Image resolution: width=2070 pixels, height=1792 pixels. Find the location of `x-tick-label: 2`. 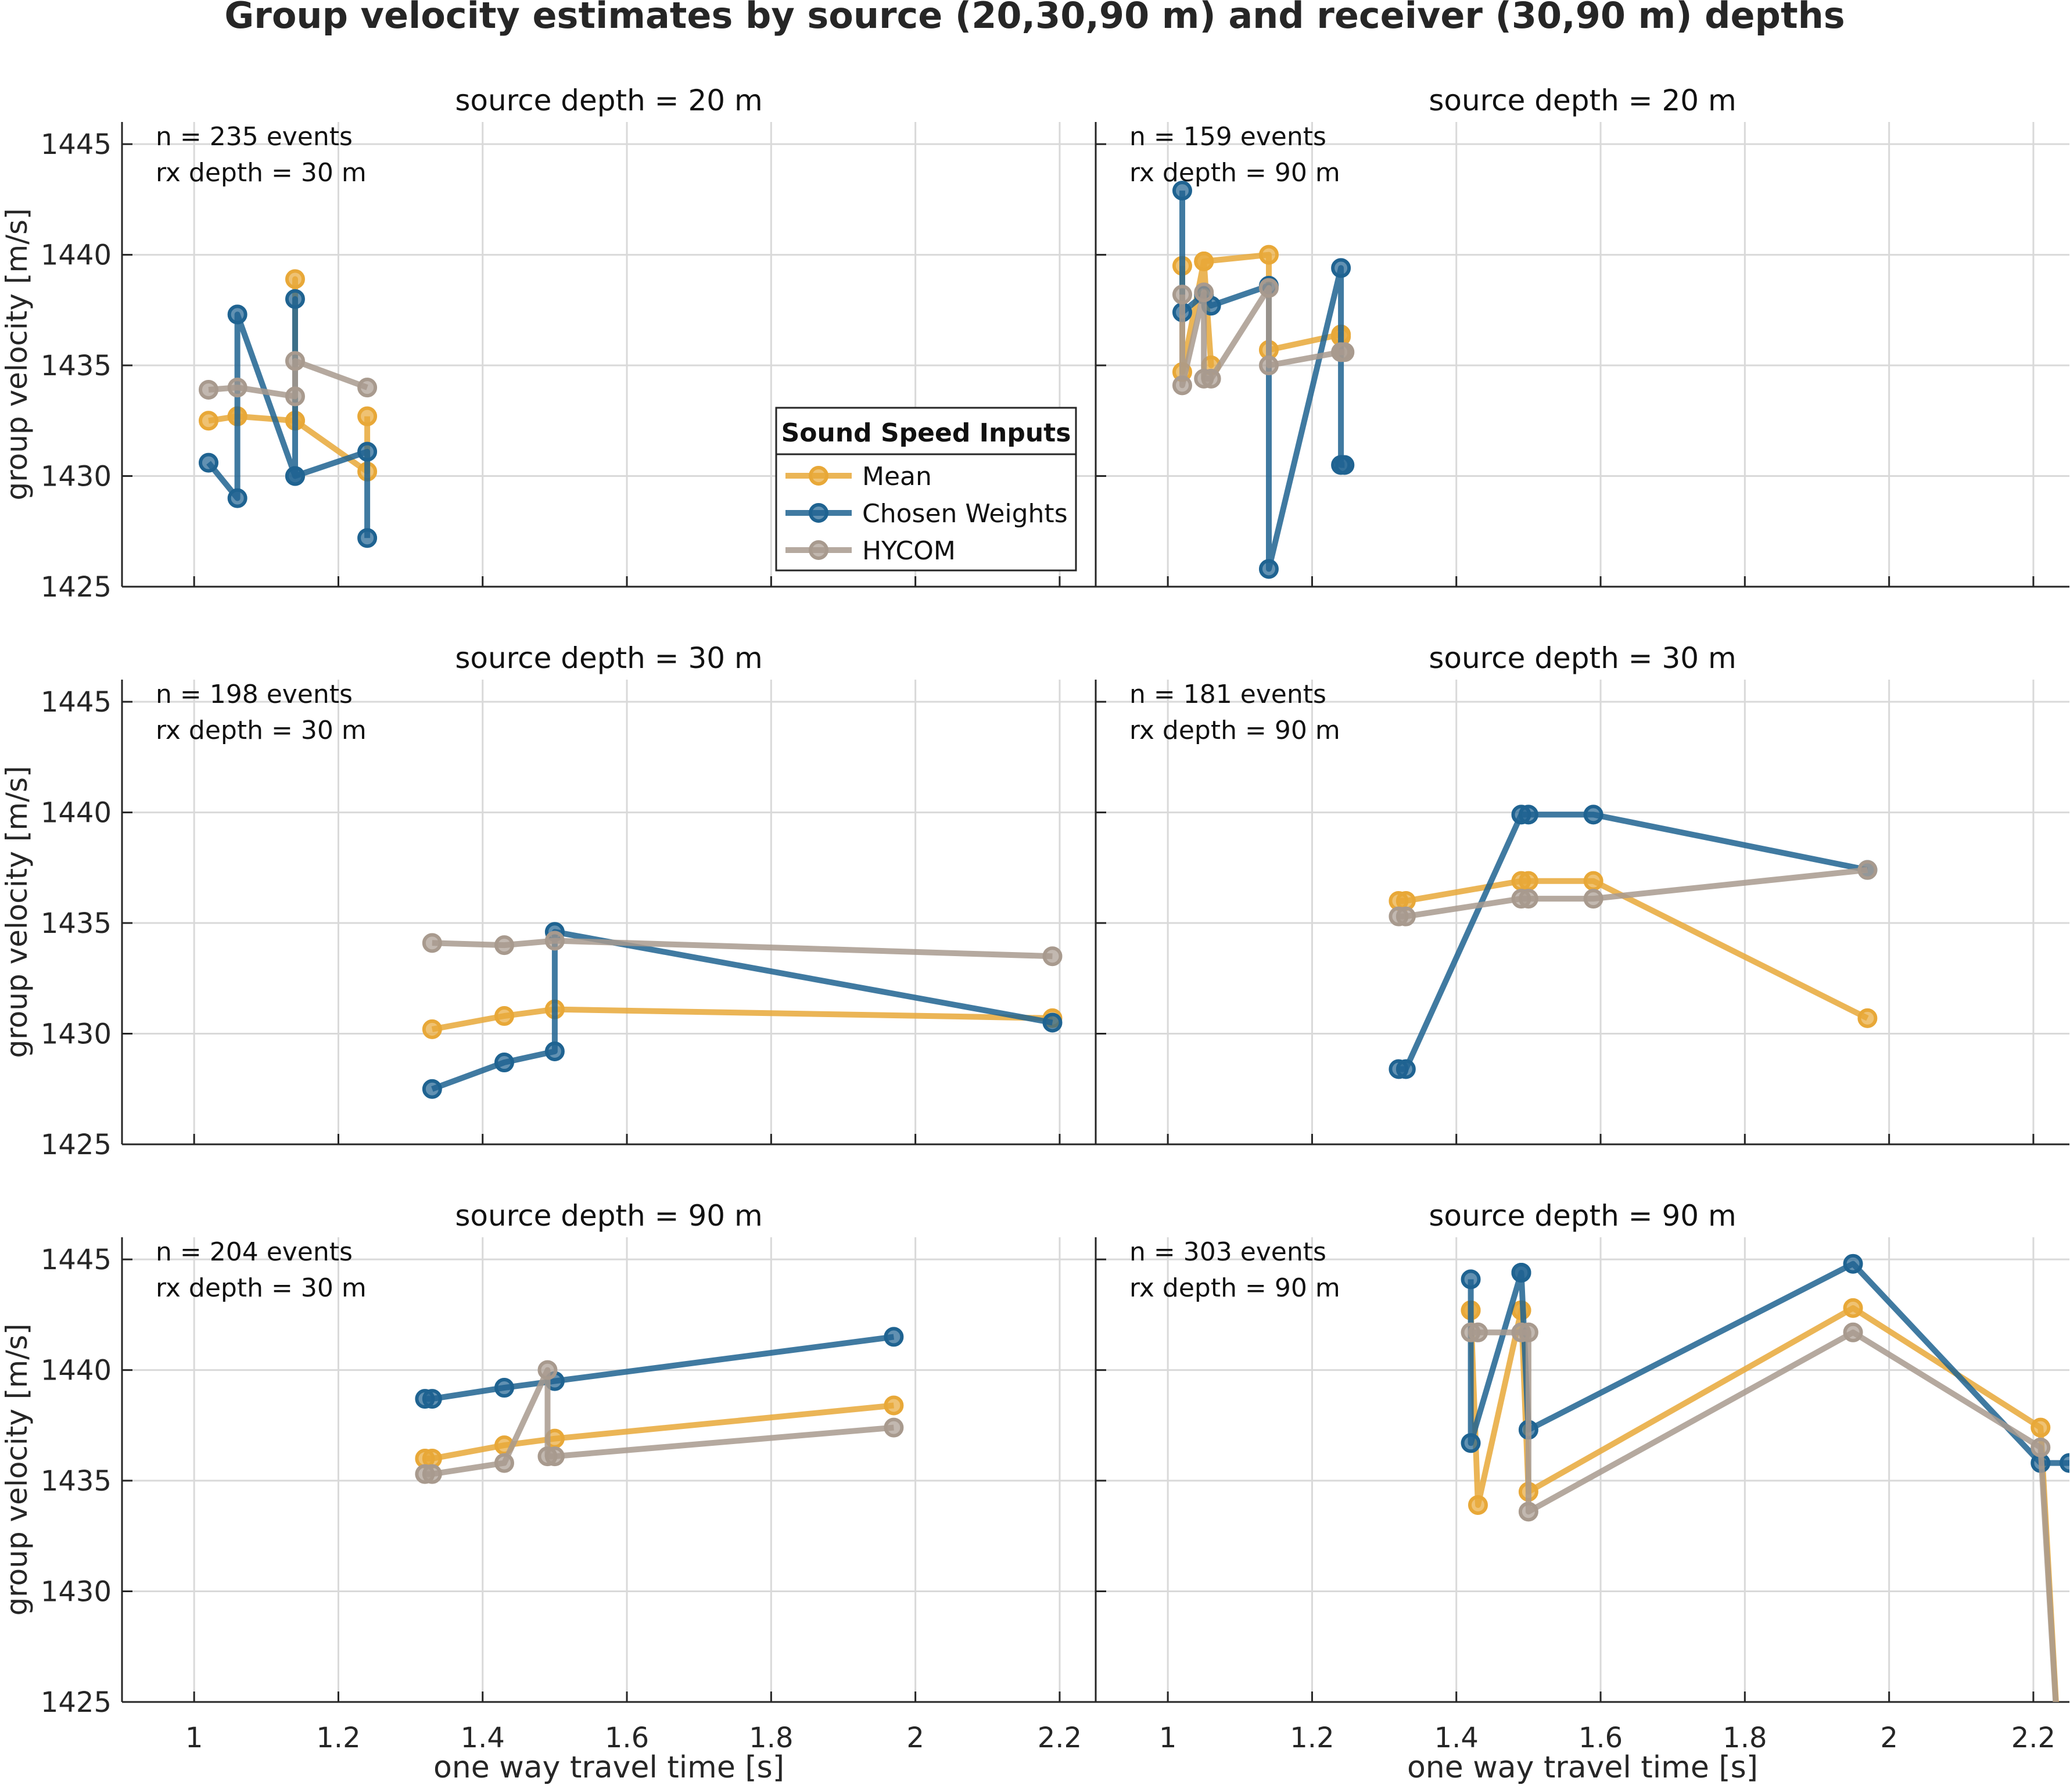

x-tick-label: 2 is located at coordinates (1889, 1738).